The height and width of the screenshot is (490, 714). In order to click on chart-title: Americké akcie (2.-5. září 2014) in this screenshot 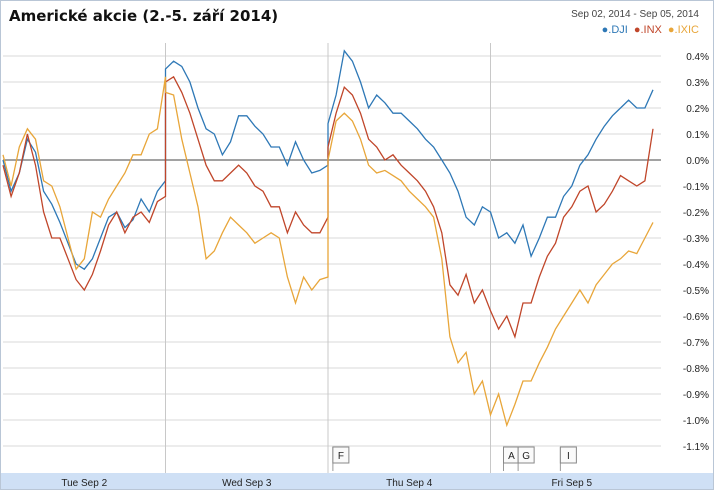, I will do `click(144, 16)`.